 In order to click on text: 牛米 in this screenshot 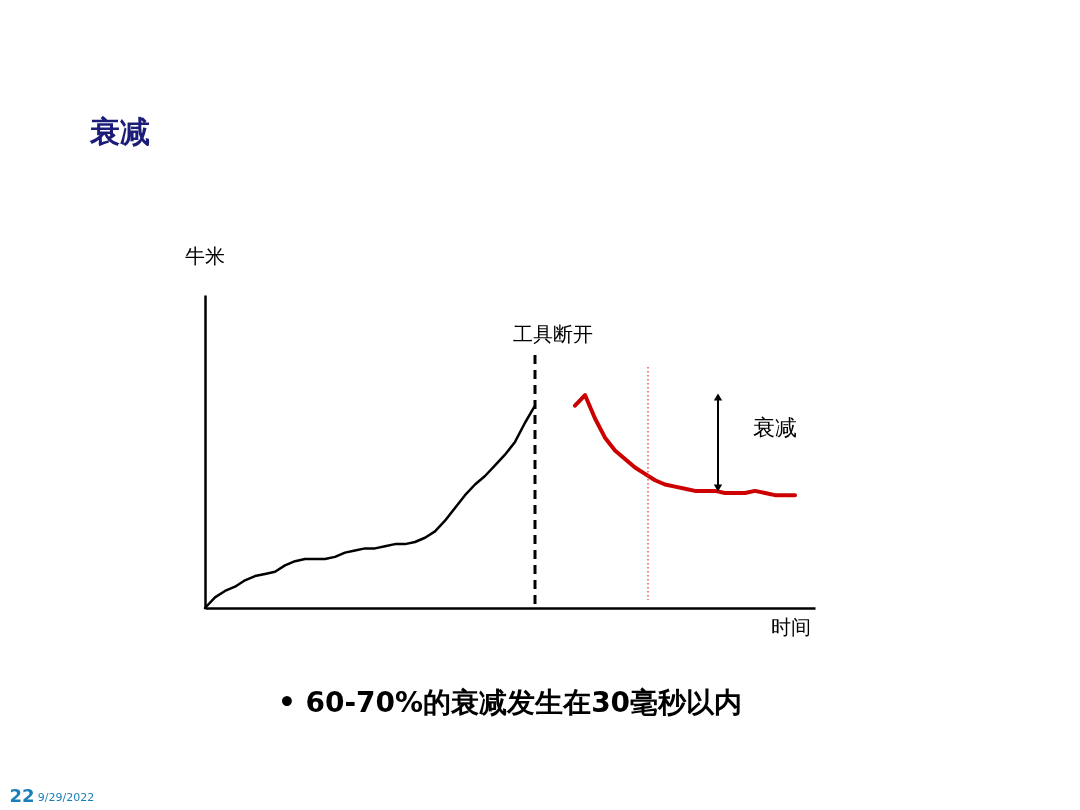, I will do `click(205, 256)`.